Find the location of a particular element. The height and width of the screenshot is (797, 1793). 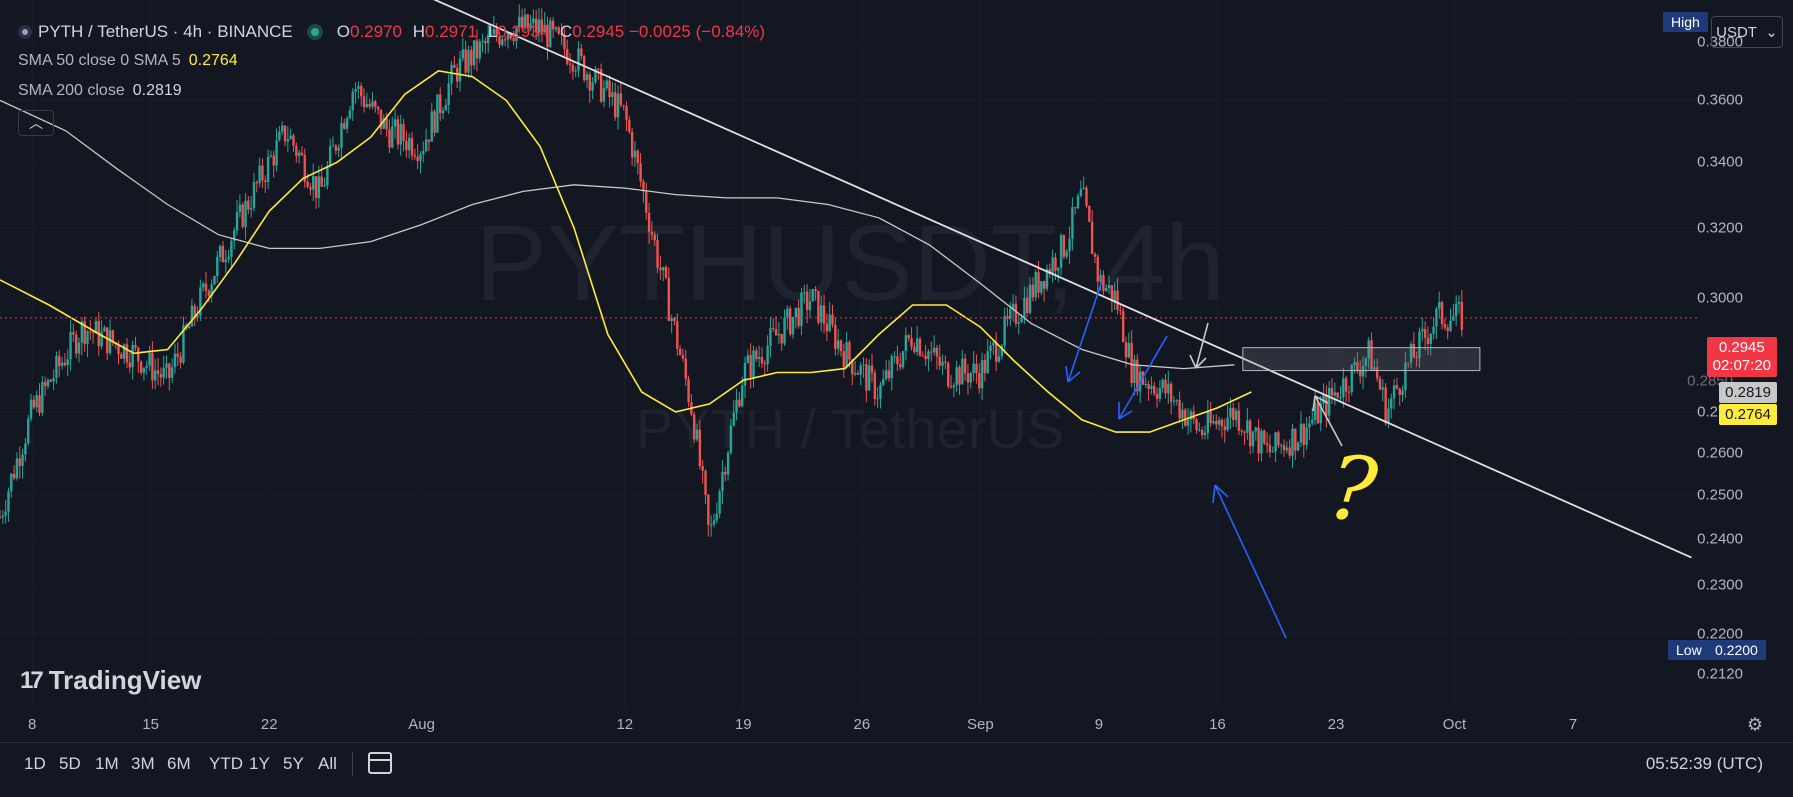

timeframe-5y: 5Y is located at coordinates (293, 763).